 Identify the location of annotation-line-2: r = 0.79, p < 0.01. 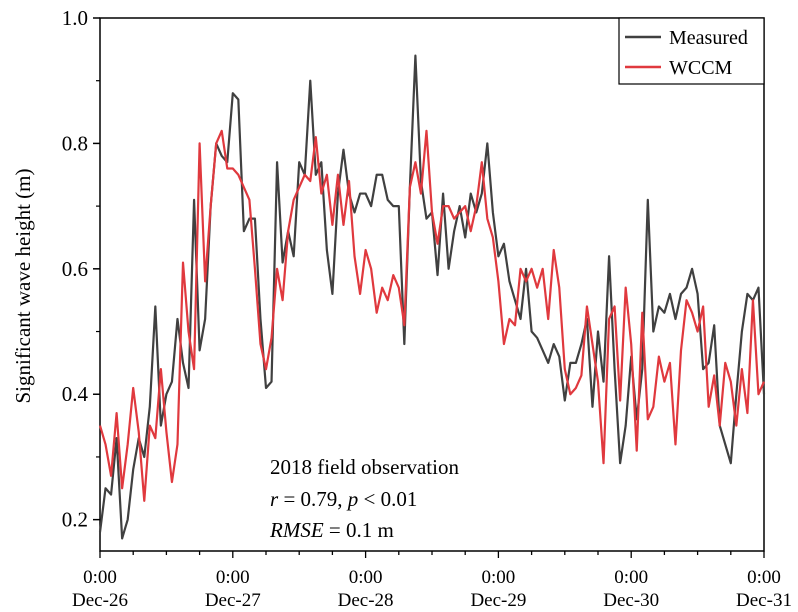
(343, 499).